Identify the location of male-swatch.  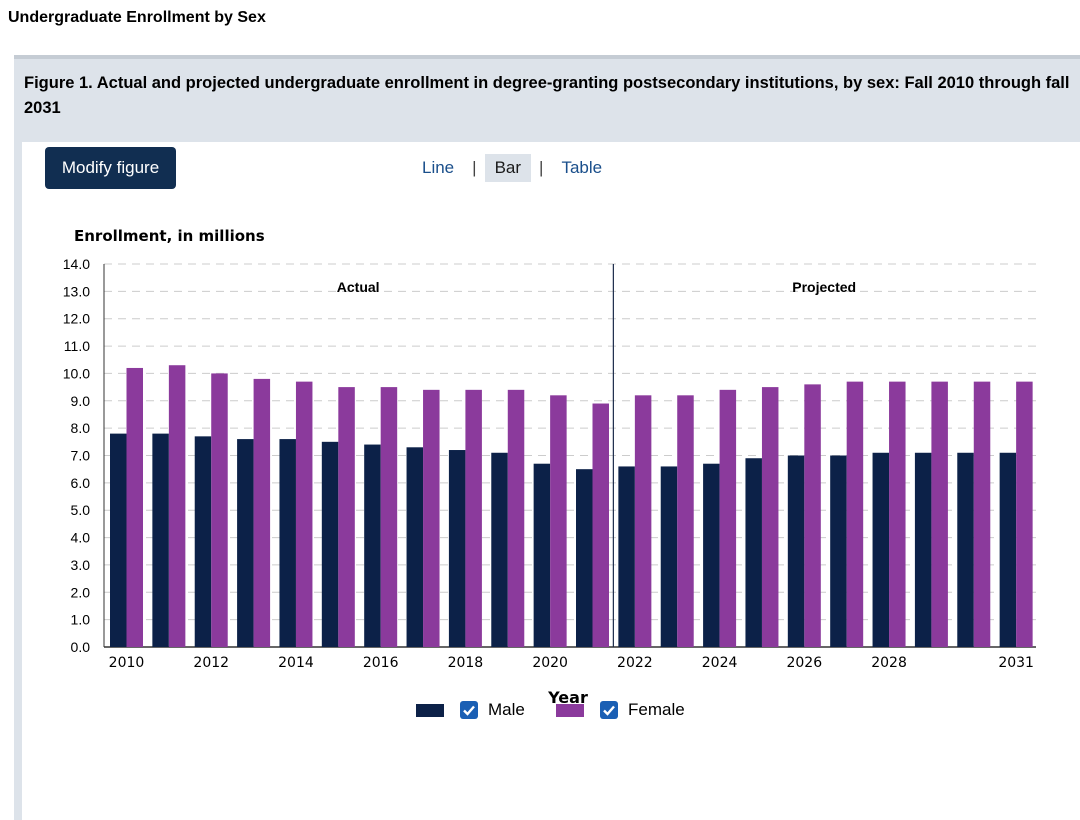
(430, 710).